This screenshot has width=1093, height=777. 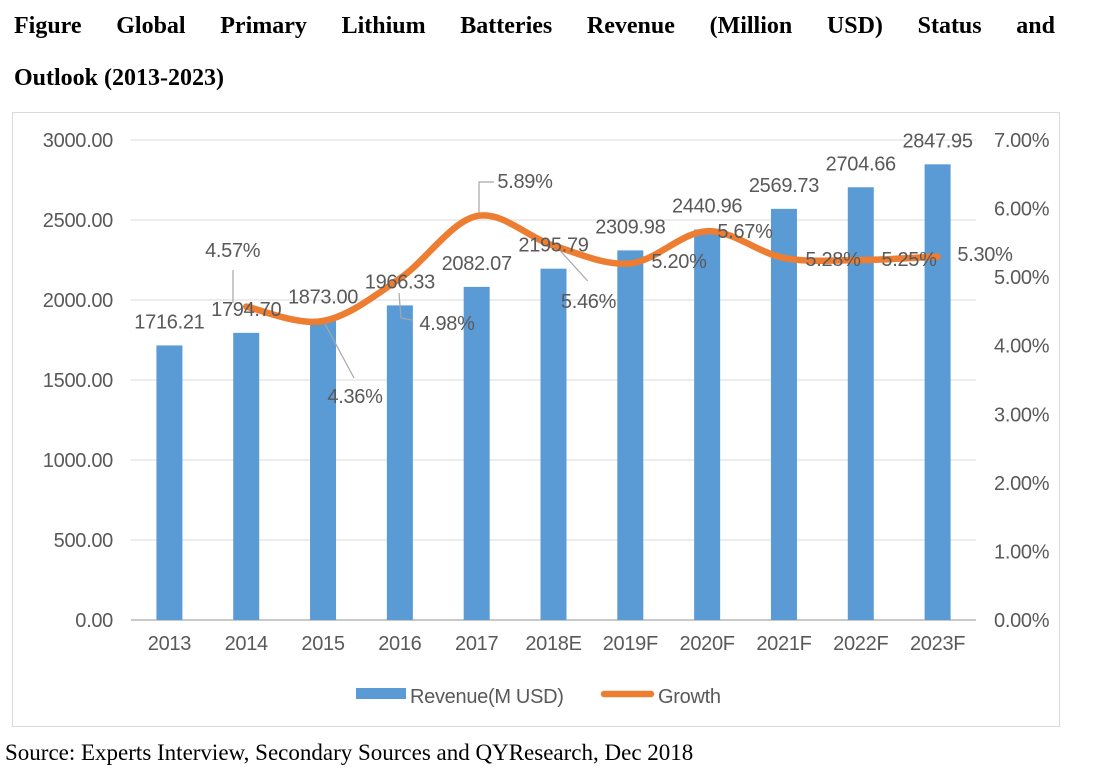 What do you see at coordinates (233, 251) in the screenshot?
I see `growth-label-2014: 4.57%` at bounding box center [233, 251].